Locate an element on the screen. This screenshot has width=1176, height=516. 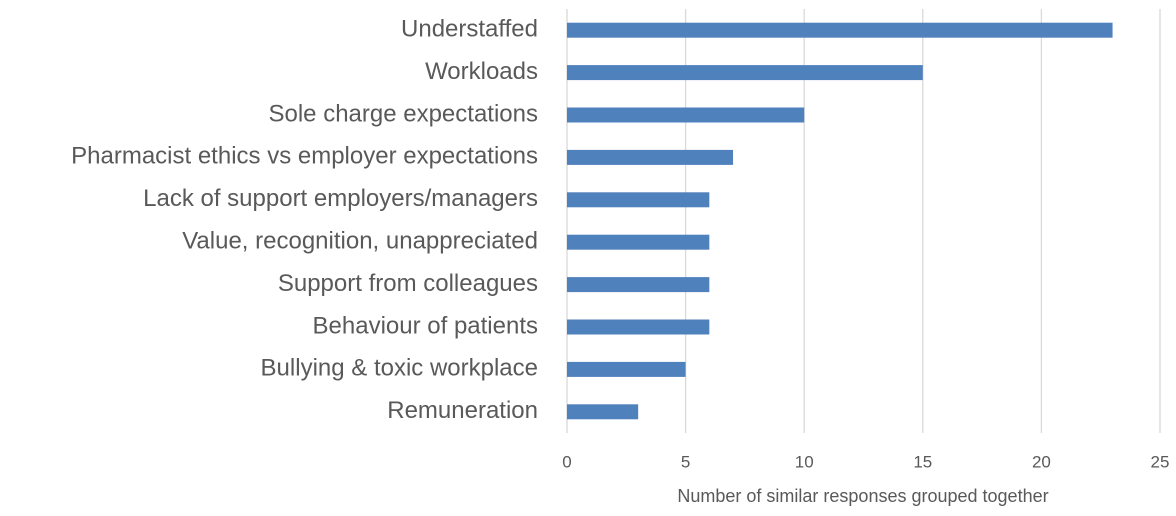
y-tick-label: Sole charge expectations is located at coordinates (403, 113).